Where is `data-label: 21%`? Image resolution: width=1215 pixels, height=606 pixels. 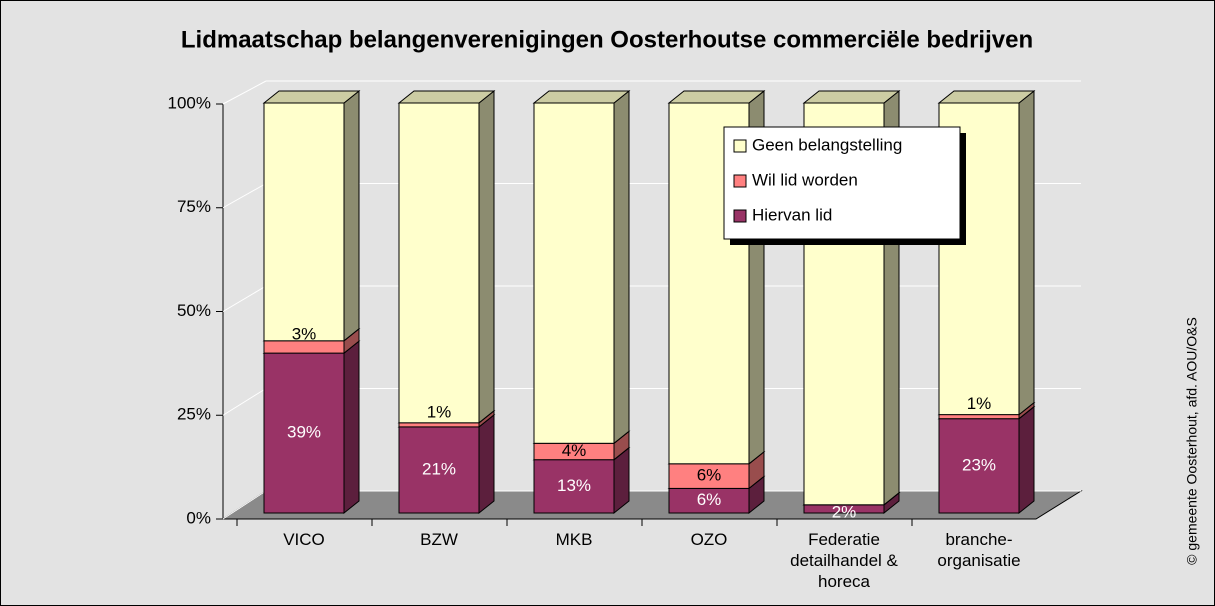
data-label: 21% is located at coordinates (439, 468).